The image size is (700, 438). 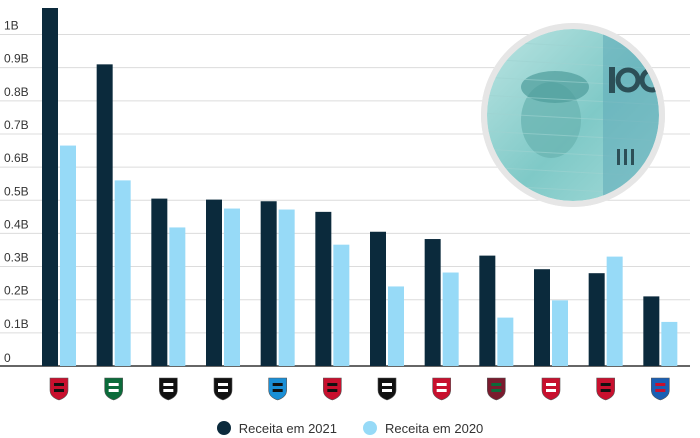 What do you see at coordinates (370, 428) in the screenshot?
I see `legend-swatch-2020` at bounding box center [370, 428].